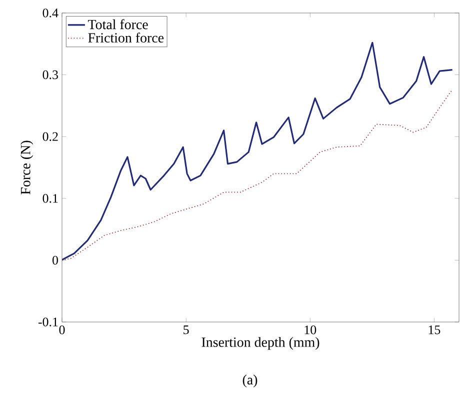 The image size is (460, 401). I want to click on text: (a), so click(250, 381).